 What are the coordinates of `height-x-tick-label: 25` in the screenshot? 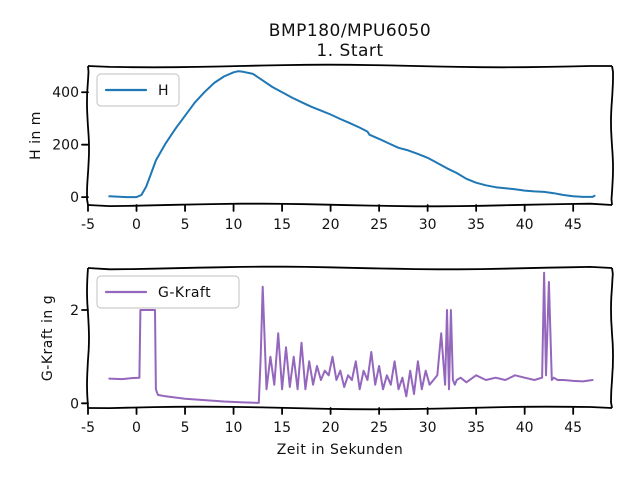 It's located at (379, 225).